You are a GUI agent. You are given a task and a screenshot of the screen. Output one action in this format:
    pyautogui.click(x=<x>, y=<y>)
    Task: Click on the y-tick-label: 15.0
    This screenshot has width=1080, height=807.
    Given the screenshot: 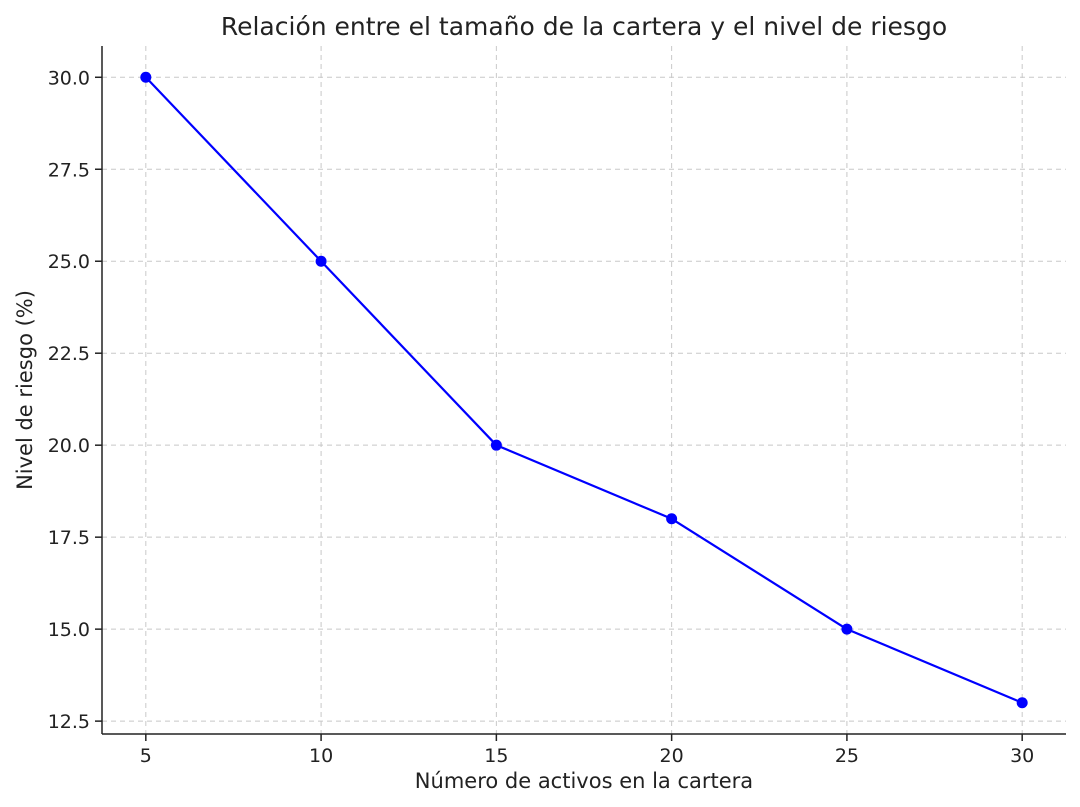 What is the action you would take?
    pyautogui.click(x=69, y=630)
    